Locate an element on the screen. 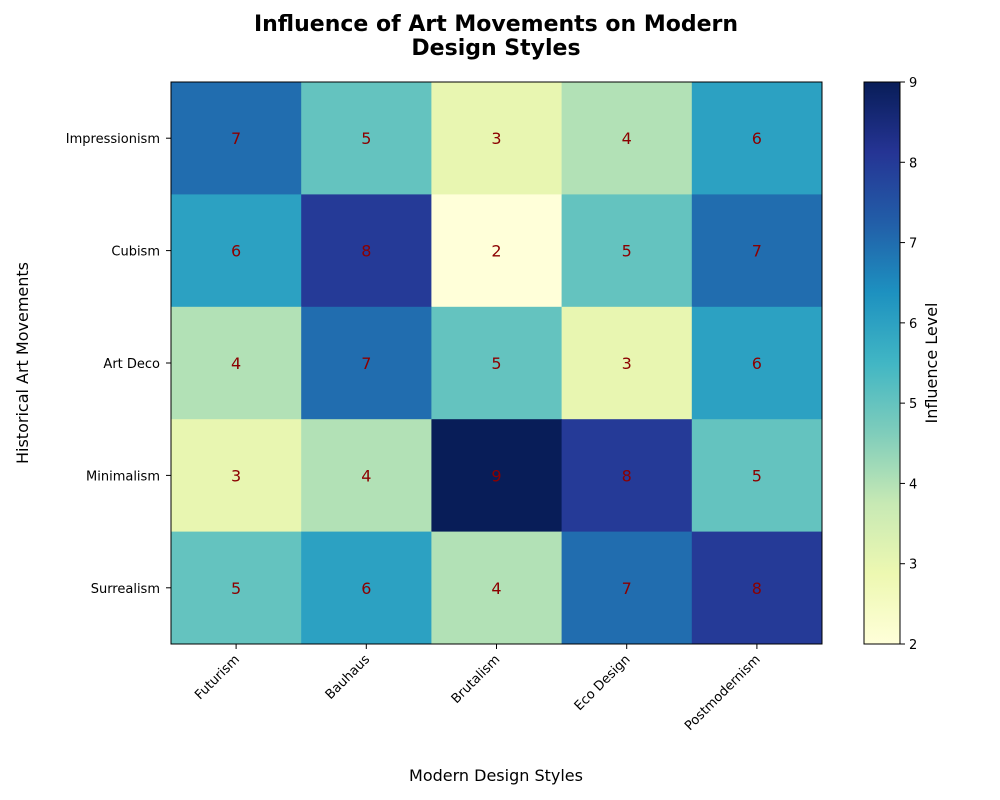  y-tick-label: Surrealism is located at coordinates (125, 589).